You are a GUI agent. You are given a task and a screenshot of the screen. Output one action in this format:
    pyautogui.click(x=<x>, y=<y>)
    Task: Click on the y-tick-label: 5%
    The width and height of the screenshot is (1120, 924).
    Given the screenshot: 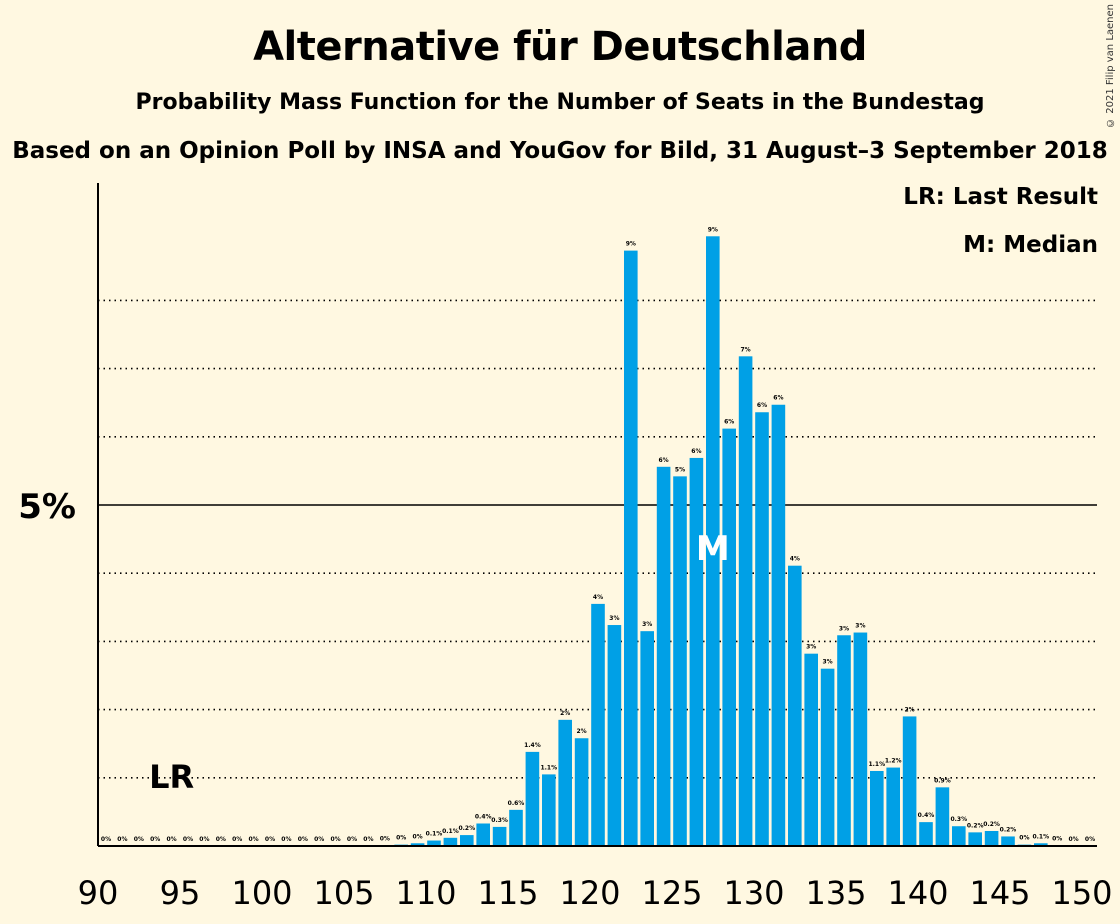 What is the action you would take?
    pyautogui.click(x=47, y=507)
    